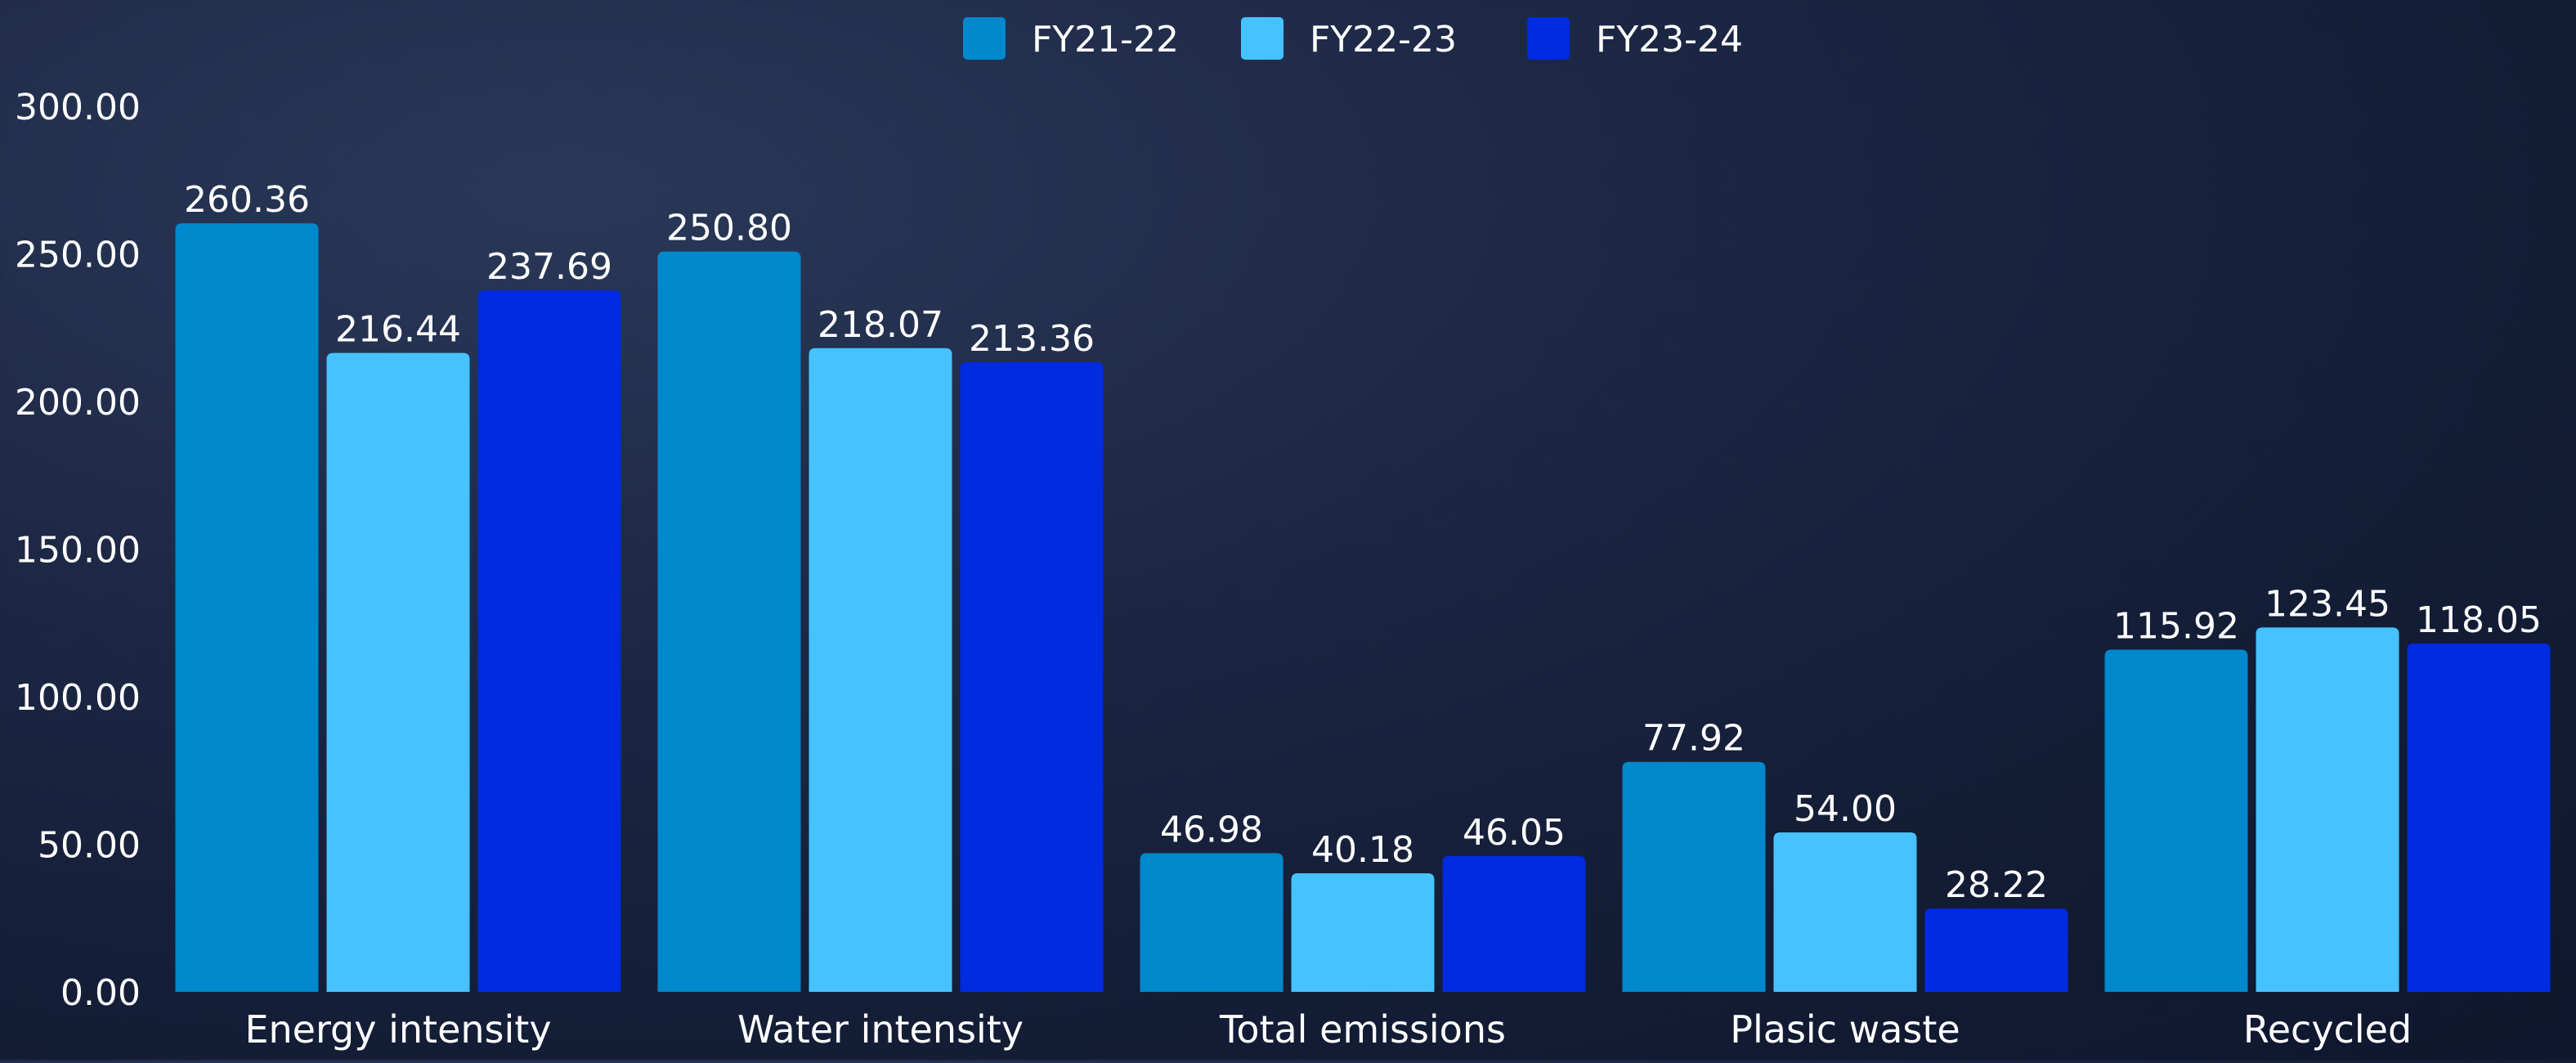 This screenshot has height=1063, width=2576. Describe the element at coordinates (78, 255) in the screenshot. I see `y-tick-label: 250.00` at that location.